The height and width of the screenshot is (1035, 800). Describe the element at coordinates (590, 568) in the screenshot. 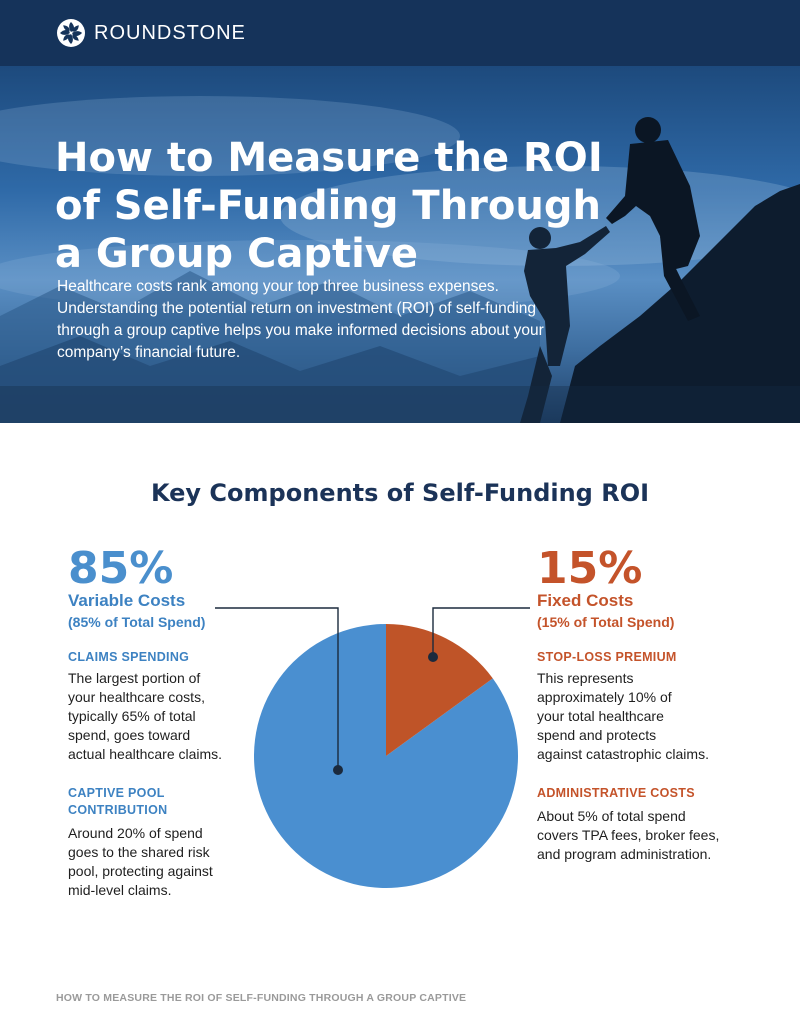

I see `fixed-percent: 15%` at that location.